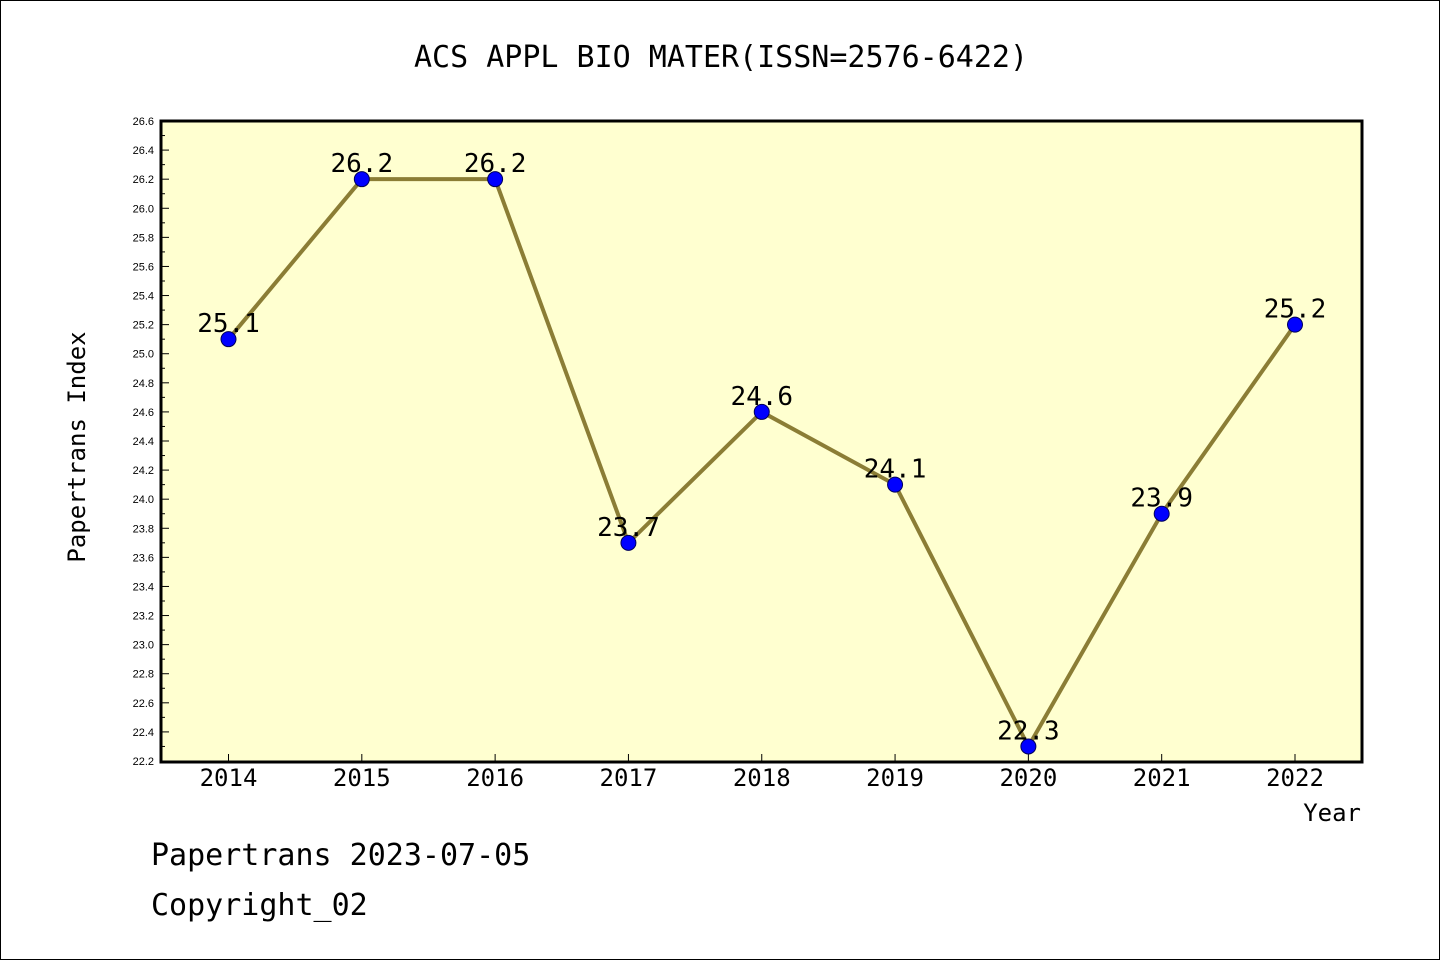  I want to click on y-tick-label: 26.6, so click(143, 122).